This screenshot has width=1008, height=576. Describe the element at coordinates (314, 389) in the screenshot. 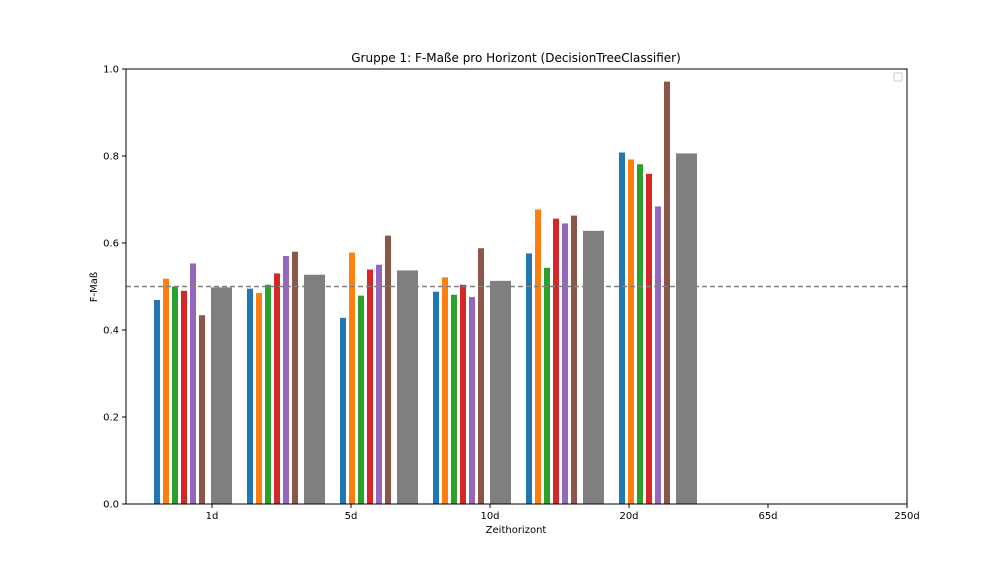

I see `bar-group-1-aggregate` at that location.